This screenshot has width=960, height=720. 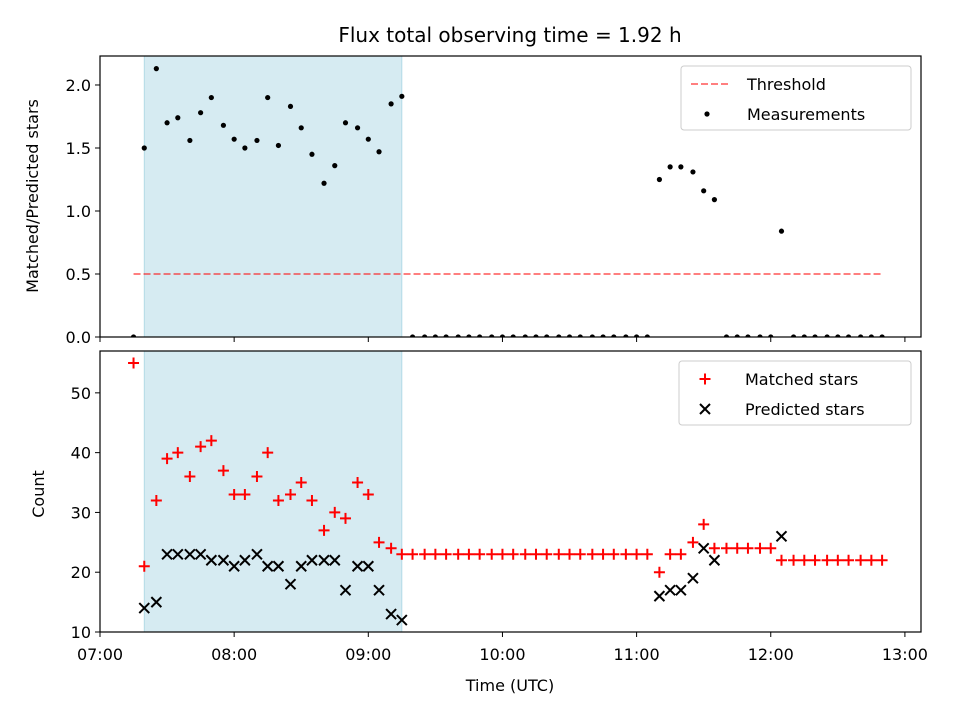 What do you see at coordinates (32, 196) in the screenshot?
I see `top-y-axis-label: Matched/Predicted stars` at bounding box center [32, 196].